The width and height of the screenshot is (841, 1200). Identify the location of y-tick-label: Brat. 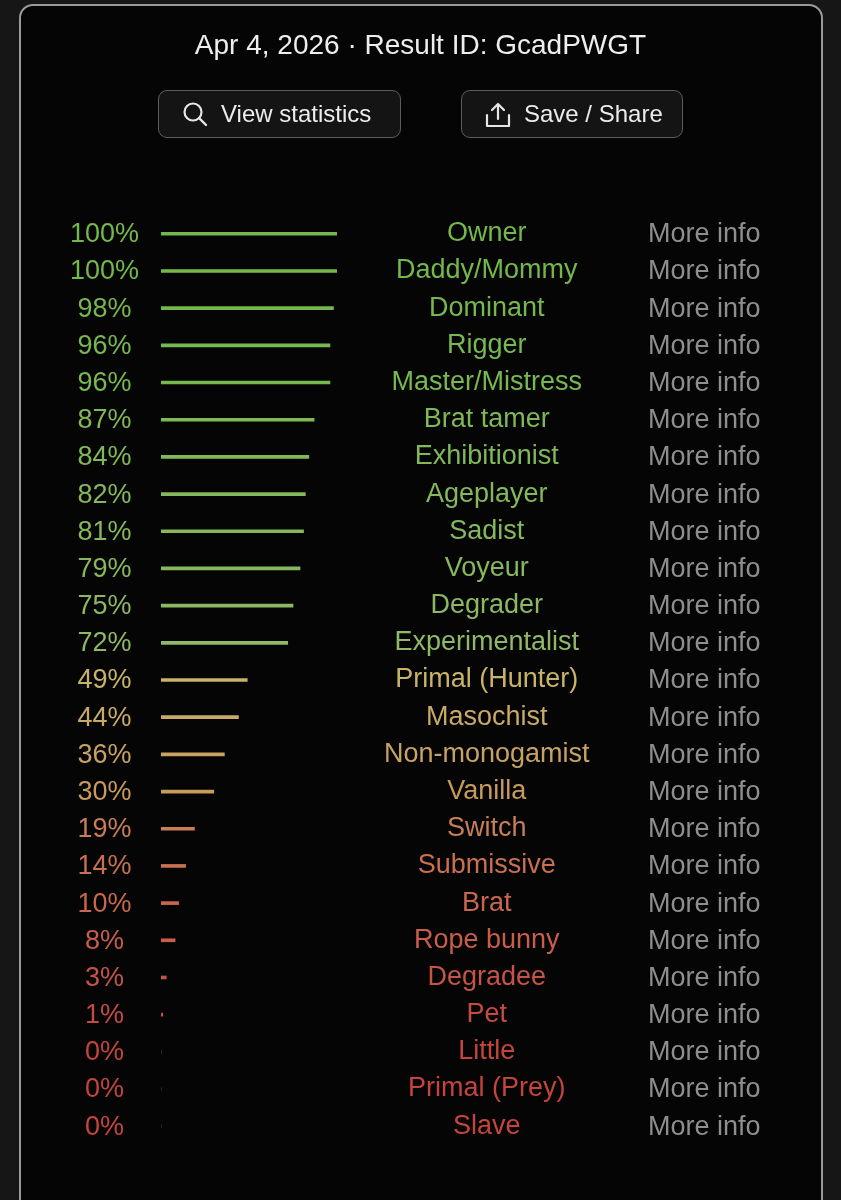
(487, 901).